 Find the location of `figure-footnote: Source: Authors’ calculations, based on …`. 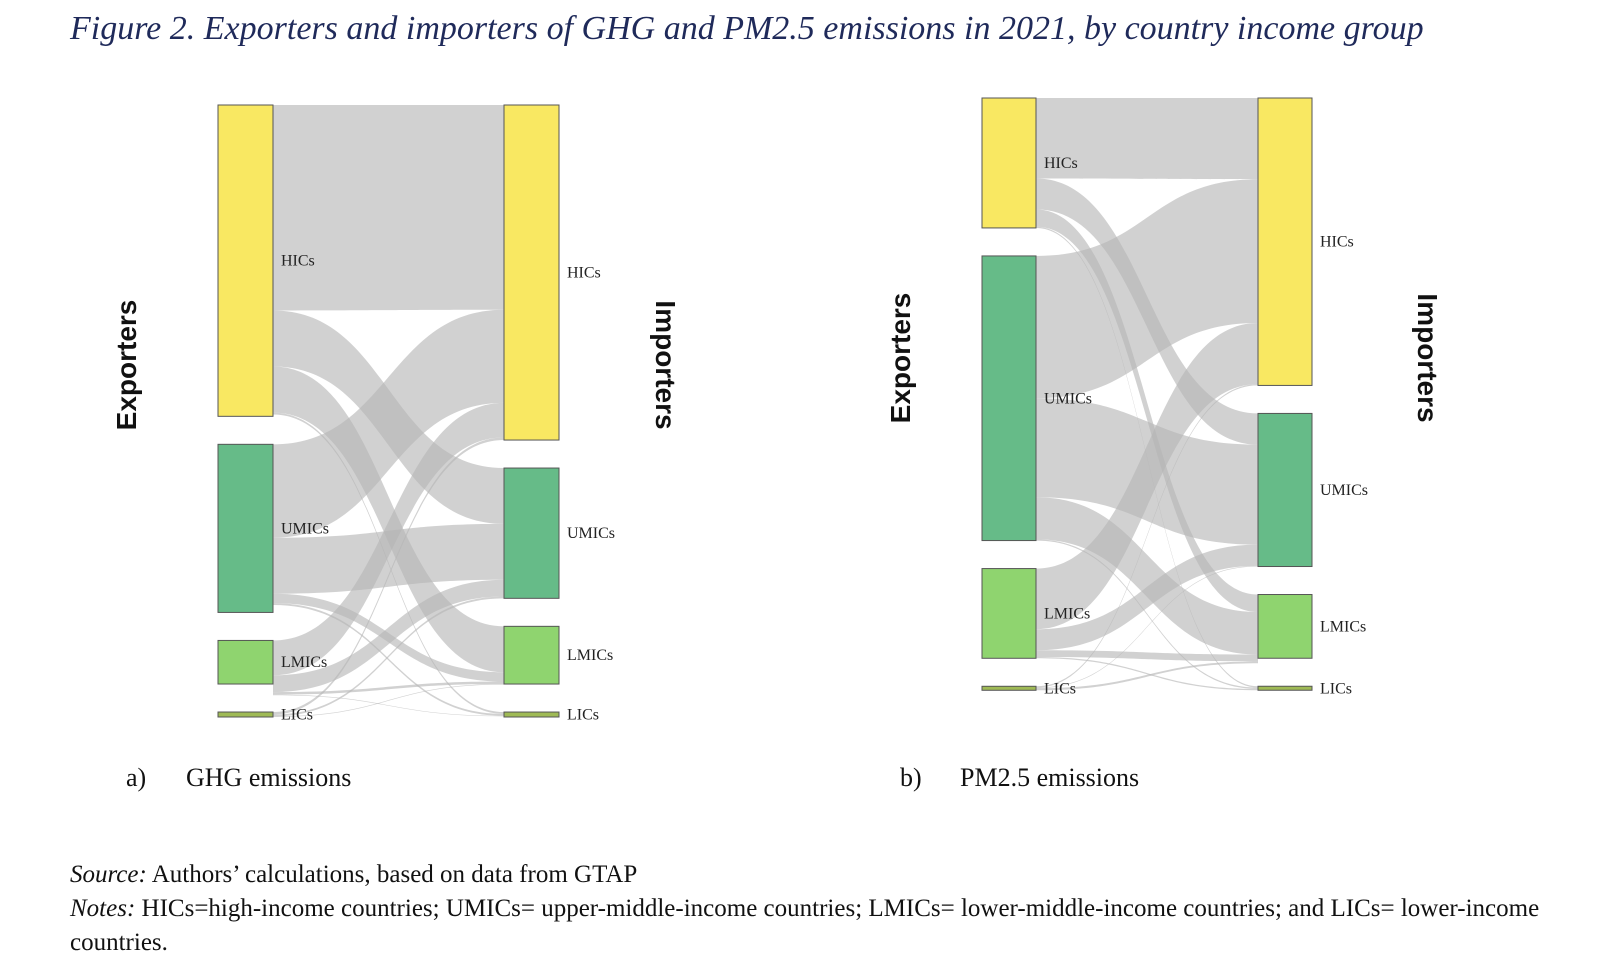

figure-footnote: Source: Authors’ calculations, based on … is located at coordinates (820, 909).